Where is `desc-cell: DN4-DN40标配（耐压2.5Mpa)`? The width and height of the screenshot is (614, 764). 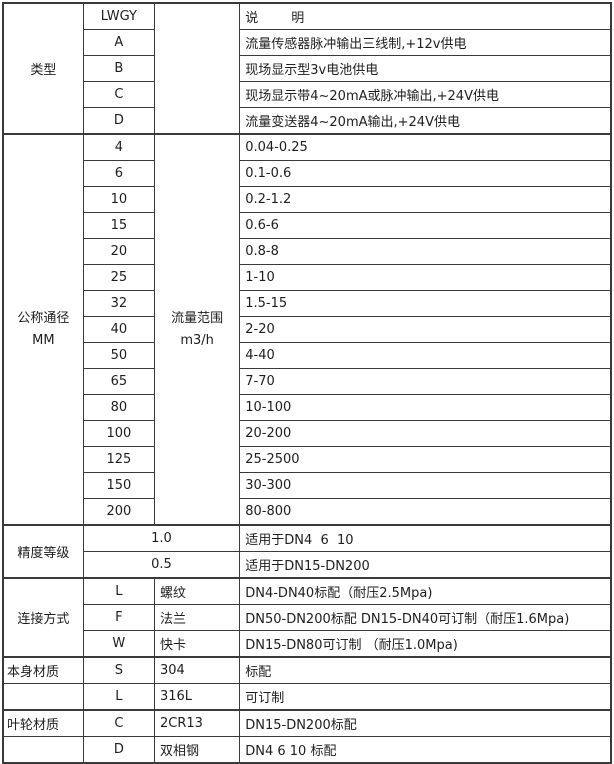 desc-cell: DN4-DN40标配（耐压2.5Mpa) is located at coordinates (425, 591).